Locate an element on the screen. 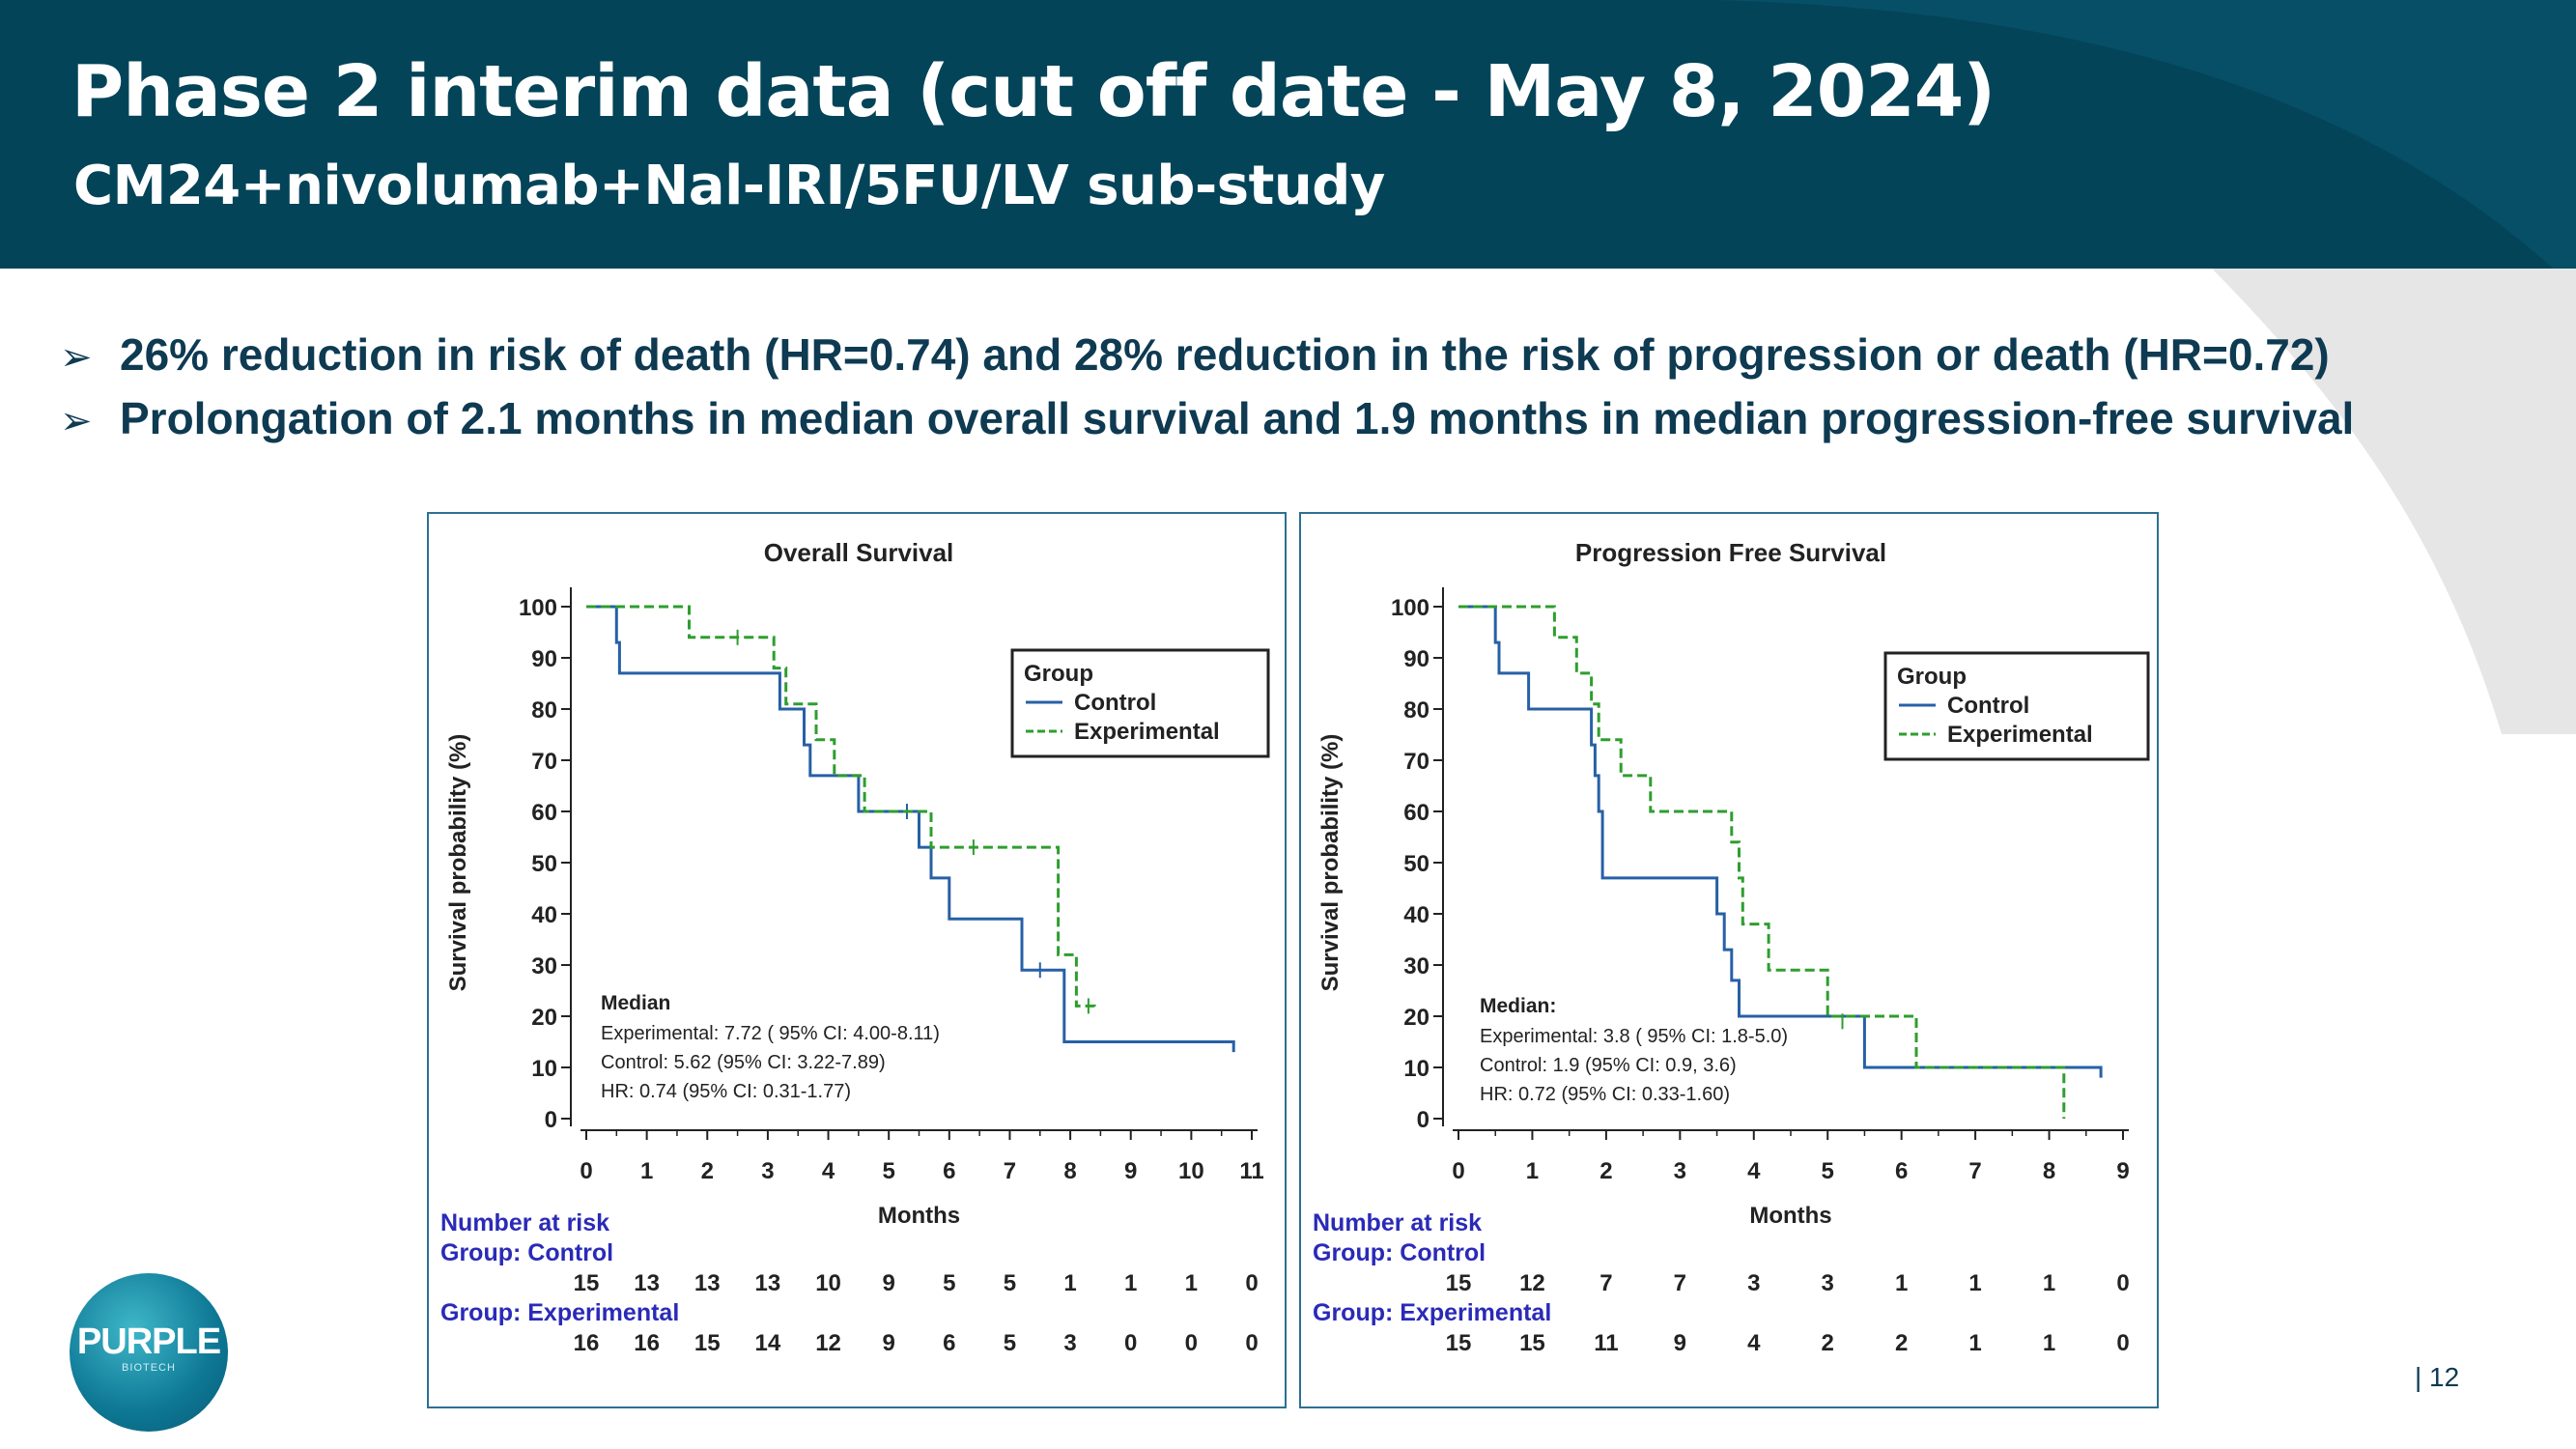 The height and width of the screenshot is (1449, 2576). x-tick-label: 1 is located at coordinates (1532, 1171).